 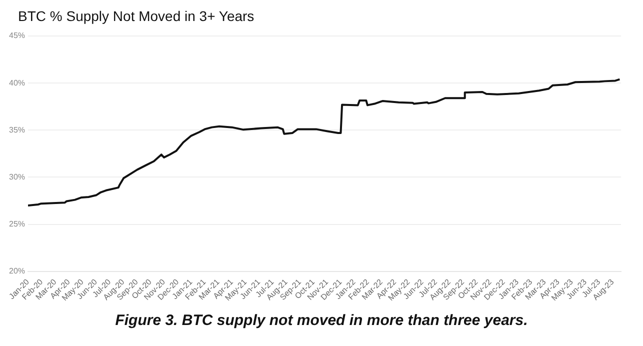 I want to click on y-tick-label: 40%, so click(x=17, y=83).